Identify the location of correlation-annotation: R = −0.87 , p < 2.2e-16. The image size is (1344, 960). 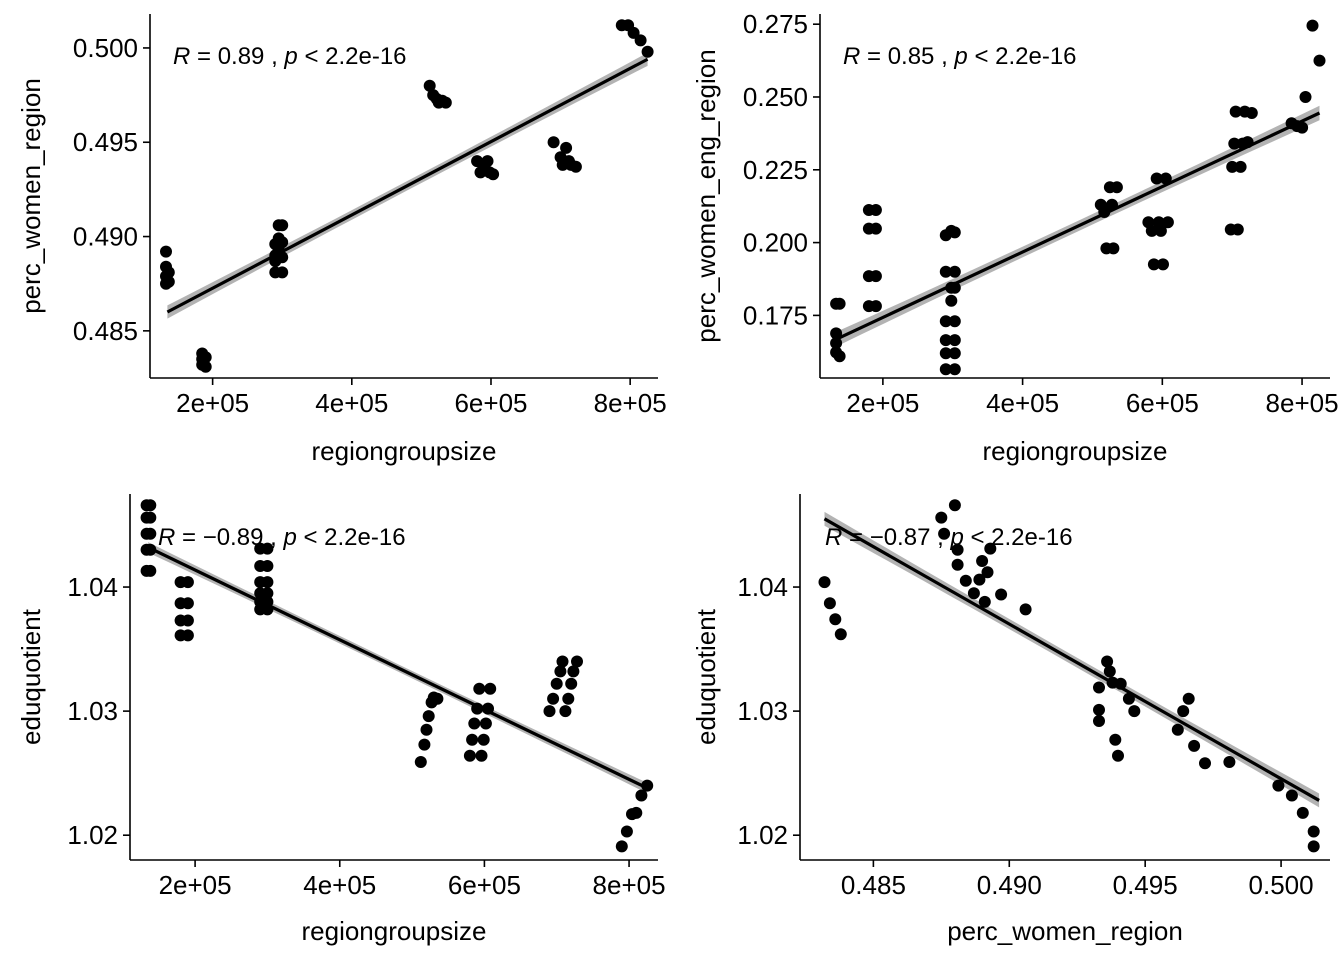
(949, 537).